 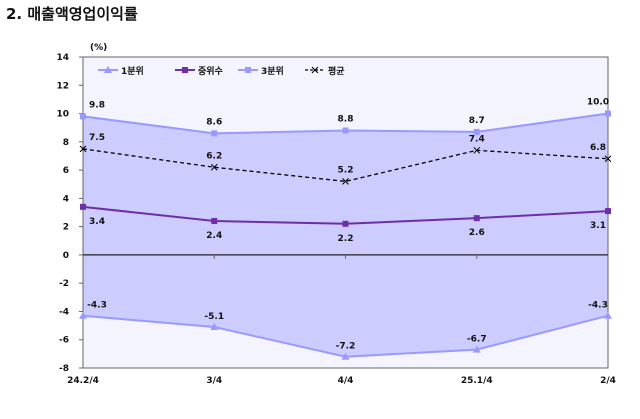 What do you see at coordinates (64, 369) in the screenshot?
I see `y-tick-label: -8` at bounding box center [64, 369].